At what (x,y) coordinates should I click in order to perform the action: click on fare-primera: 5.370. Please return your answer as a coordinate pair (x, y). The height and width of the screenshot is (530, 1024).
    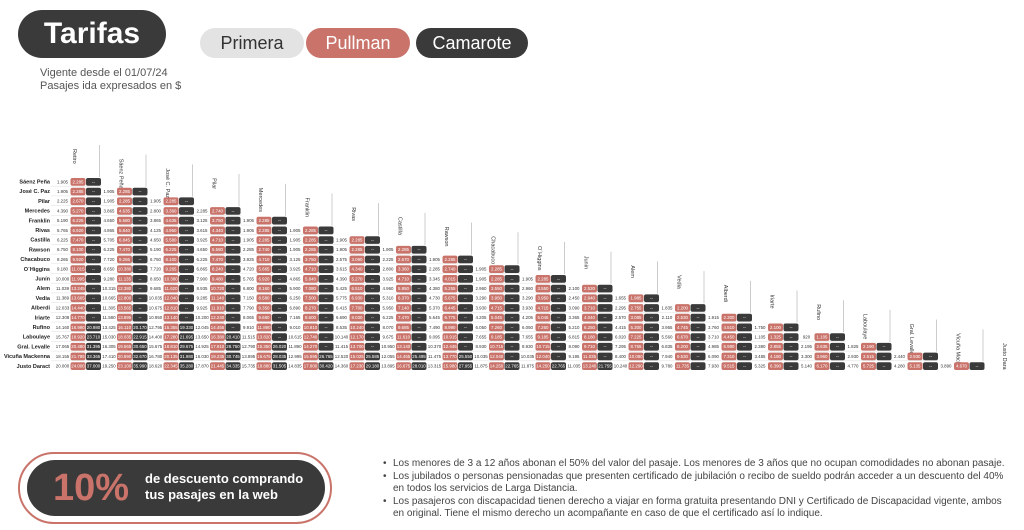
    Looking at the image, I should click on (435, 307).